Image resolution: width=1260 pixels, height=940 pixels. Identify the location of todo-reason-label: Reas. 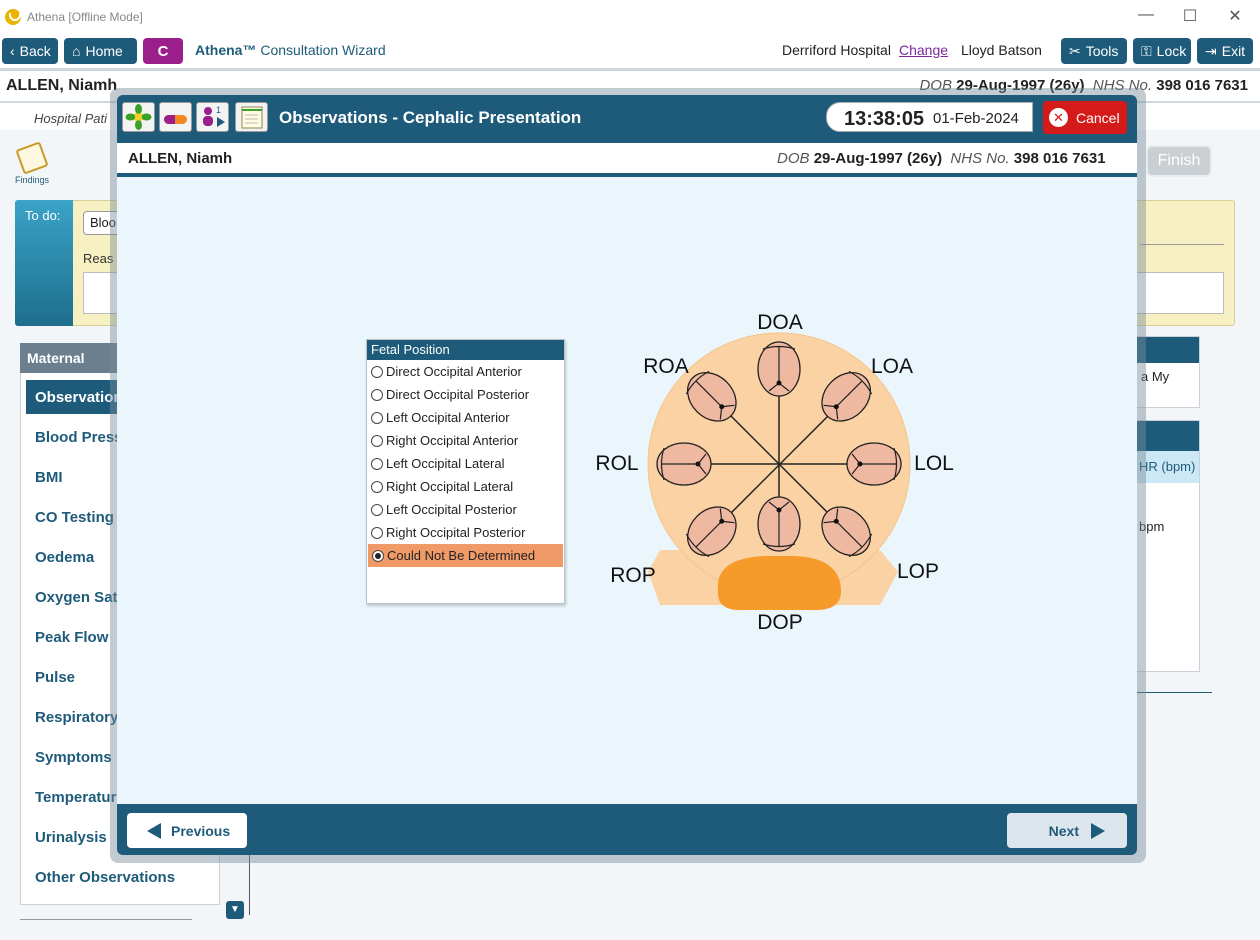
(98, 258).